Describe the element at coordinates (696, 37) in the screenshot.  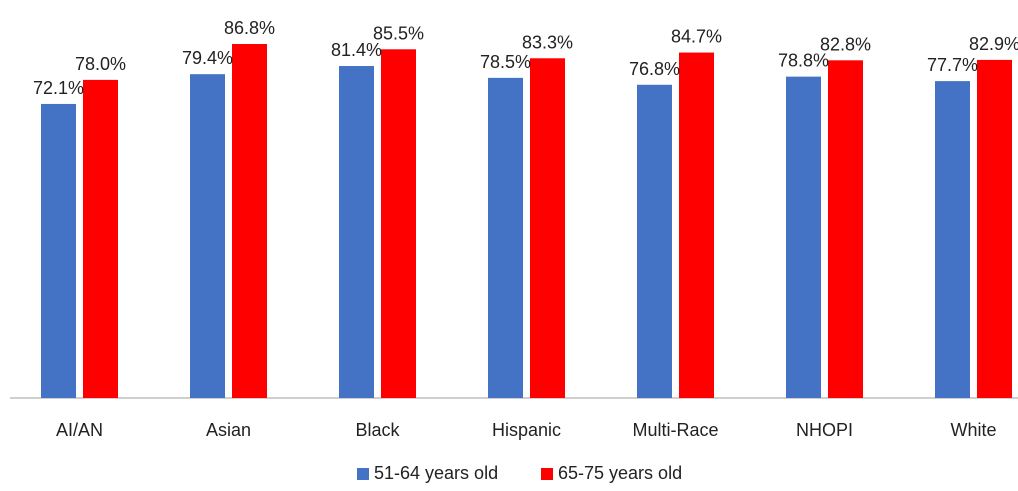
I see `data-label: 84.7%` at that location.